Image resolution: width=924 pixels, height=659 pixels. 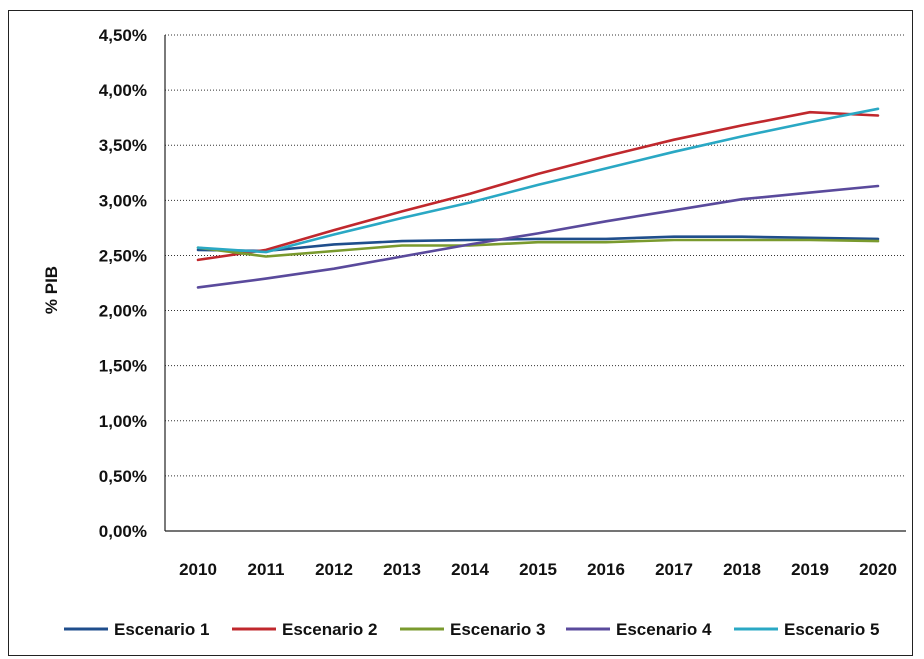 What do you see at coordinates (470, 569) in the screenshot?
I see `x-tick-label: 2014` at bounding box center [470, 569].